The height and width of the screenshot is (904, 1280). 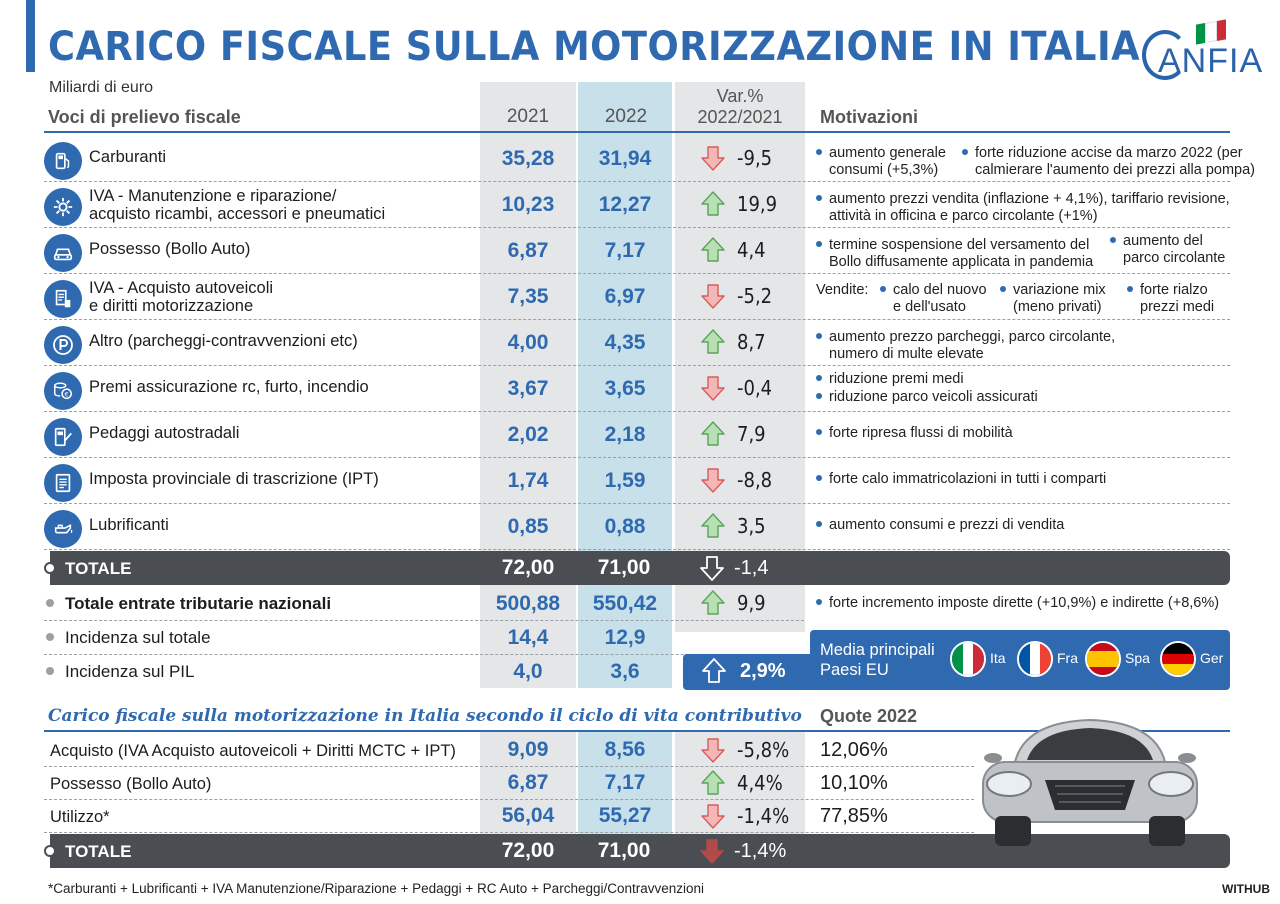 I want to click on value-2021: 6,87, so click(x=528, y=250).